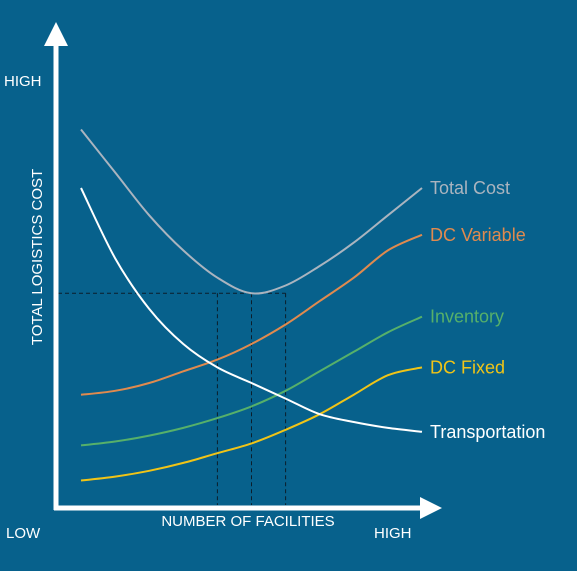 The width and height of the screenshot is (577, 571). Describe the element at coordinates (467, 367) in the screenshot. I see `series-label-dc-fixed: DC Fixed` at that location.